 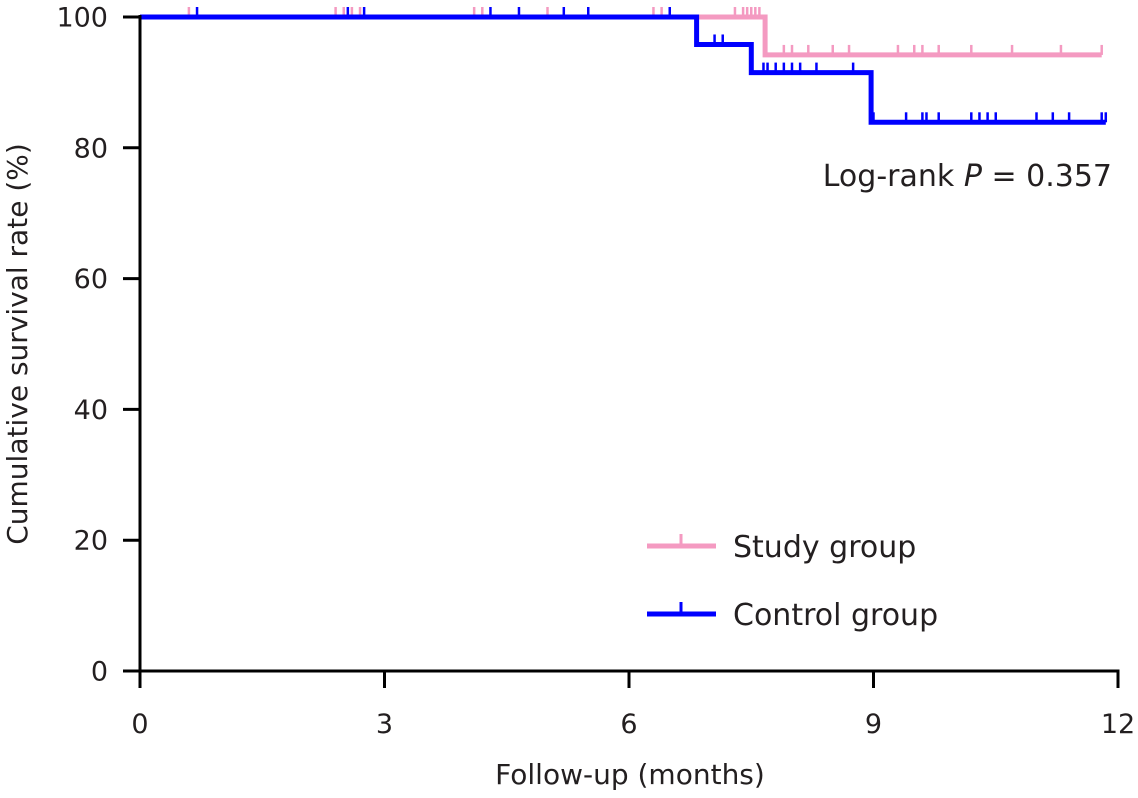 I want to click on x-tick-label: 0, so click(x=139, y=724).